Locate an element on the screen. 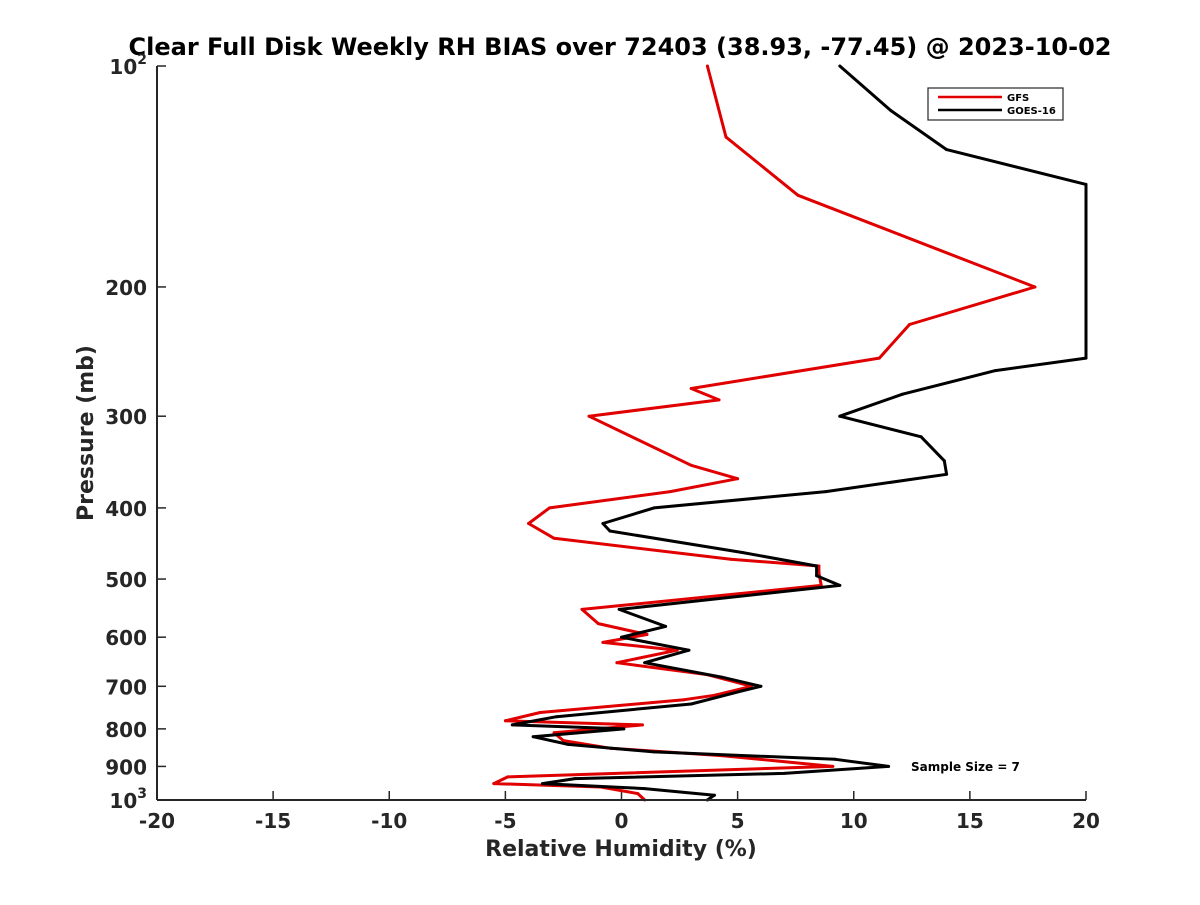 The image size is (1200, 905). x-axis-label: Relative Humidity (%) is located at coordinates (621, 849).